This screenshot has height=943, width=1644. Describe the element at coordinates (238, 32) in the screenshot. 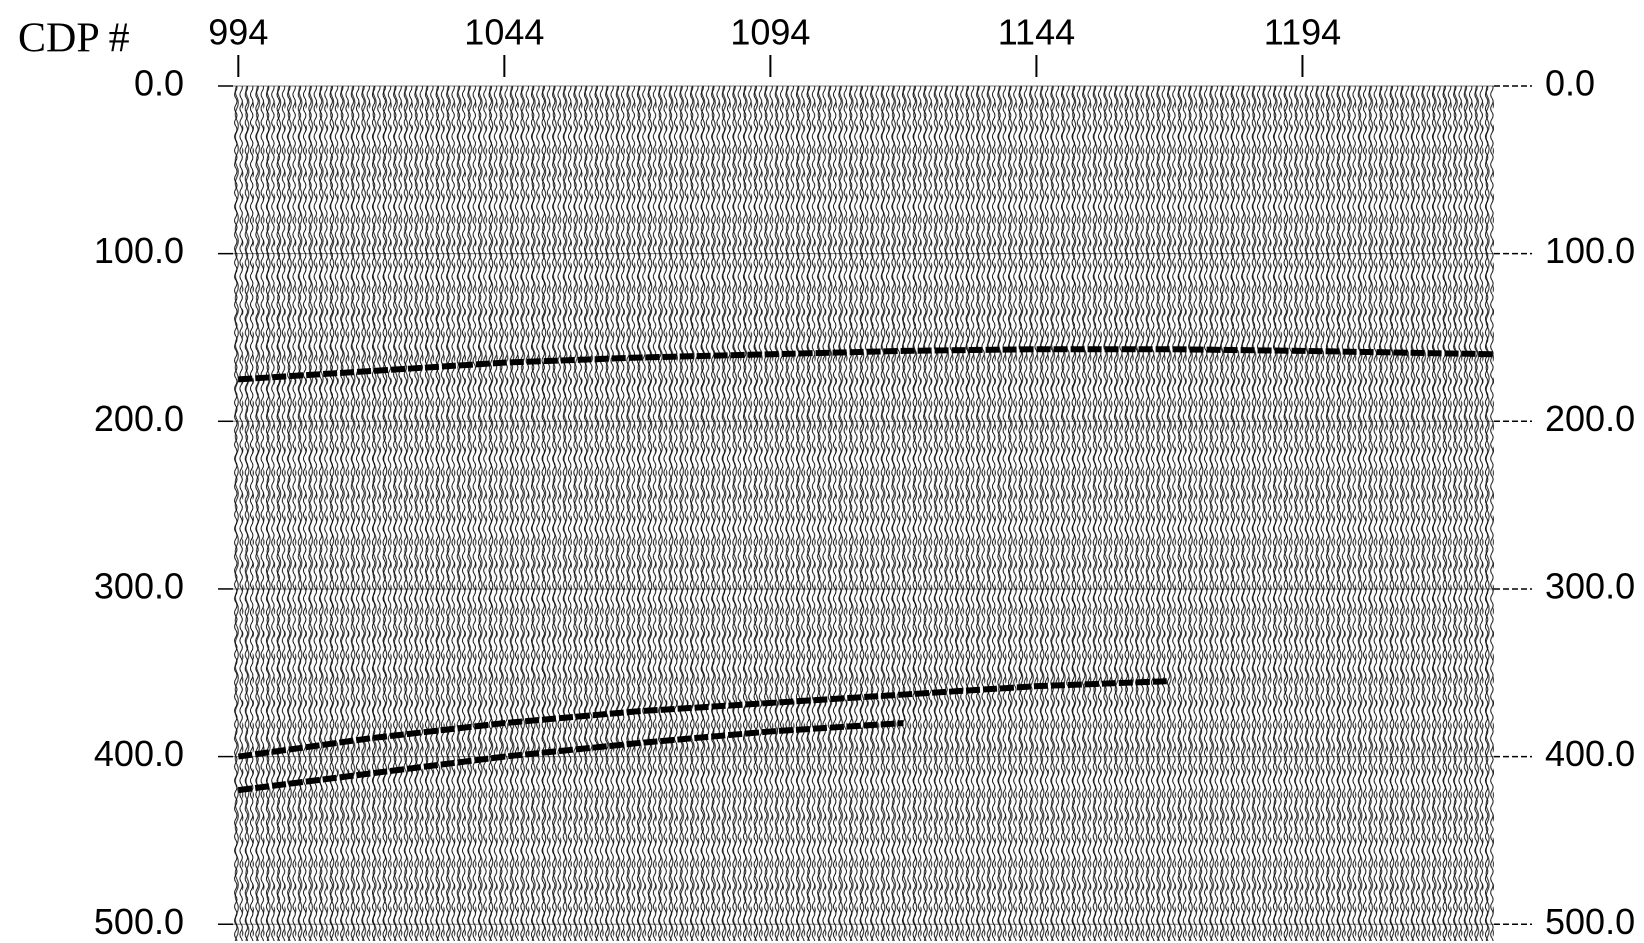

I see `x-tick-label: 994` at that location.